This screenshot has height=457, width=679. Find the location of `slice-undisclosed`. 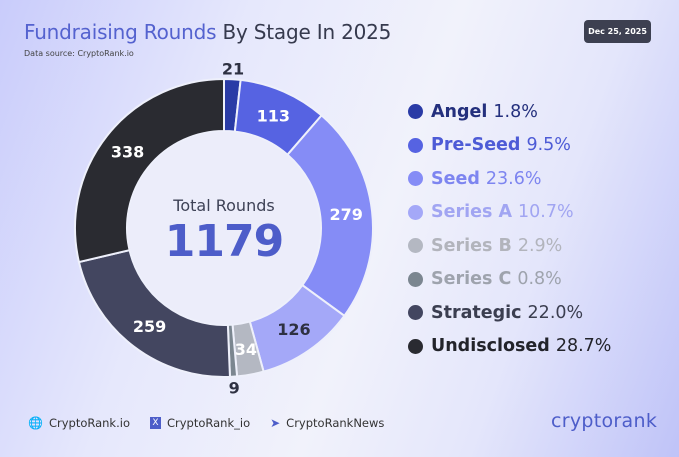

slice-undisclosed is located at coordinates (149, 170).